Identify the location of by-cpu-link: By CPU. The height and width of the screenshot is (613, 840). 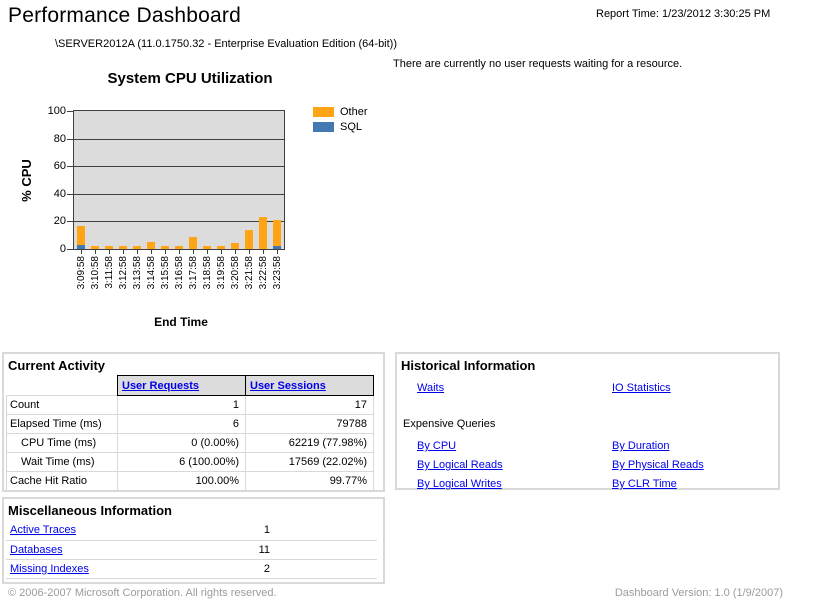
(437, 446).